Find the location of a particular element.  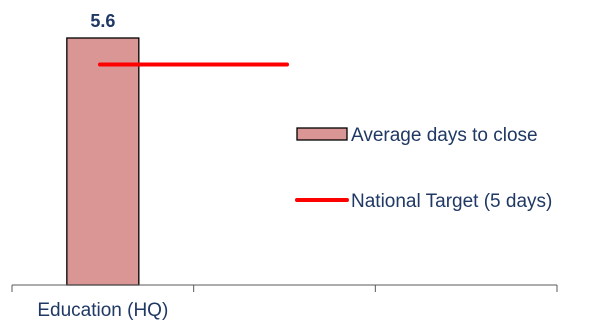

legend-label-average-days: Average days to close is located at coordinates (444, 135).